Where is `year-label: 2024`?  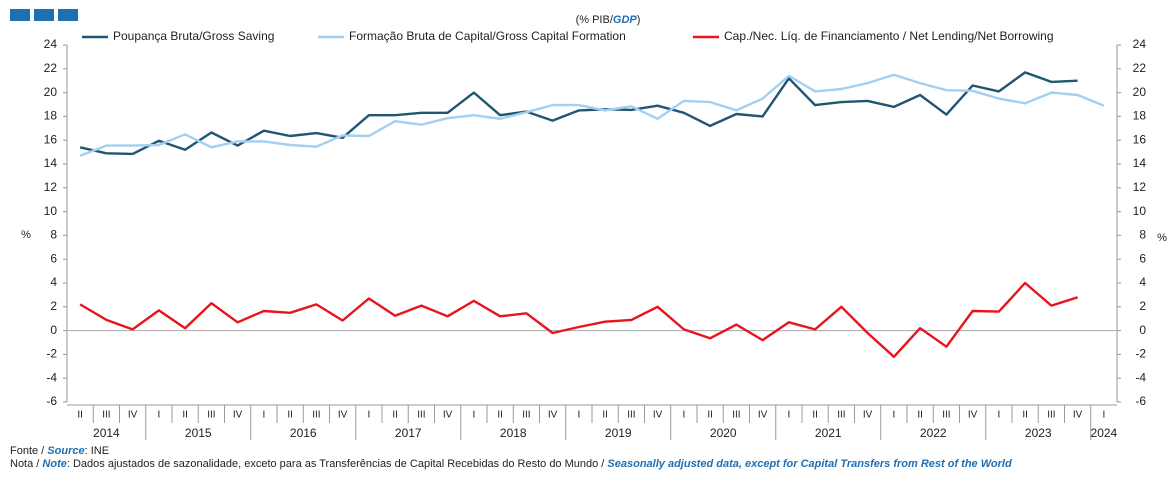 year-label: 2024 is located at coordinates (1104, 433).